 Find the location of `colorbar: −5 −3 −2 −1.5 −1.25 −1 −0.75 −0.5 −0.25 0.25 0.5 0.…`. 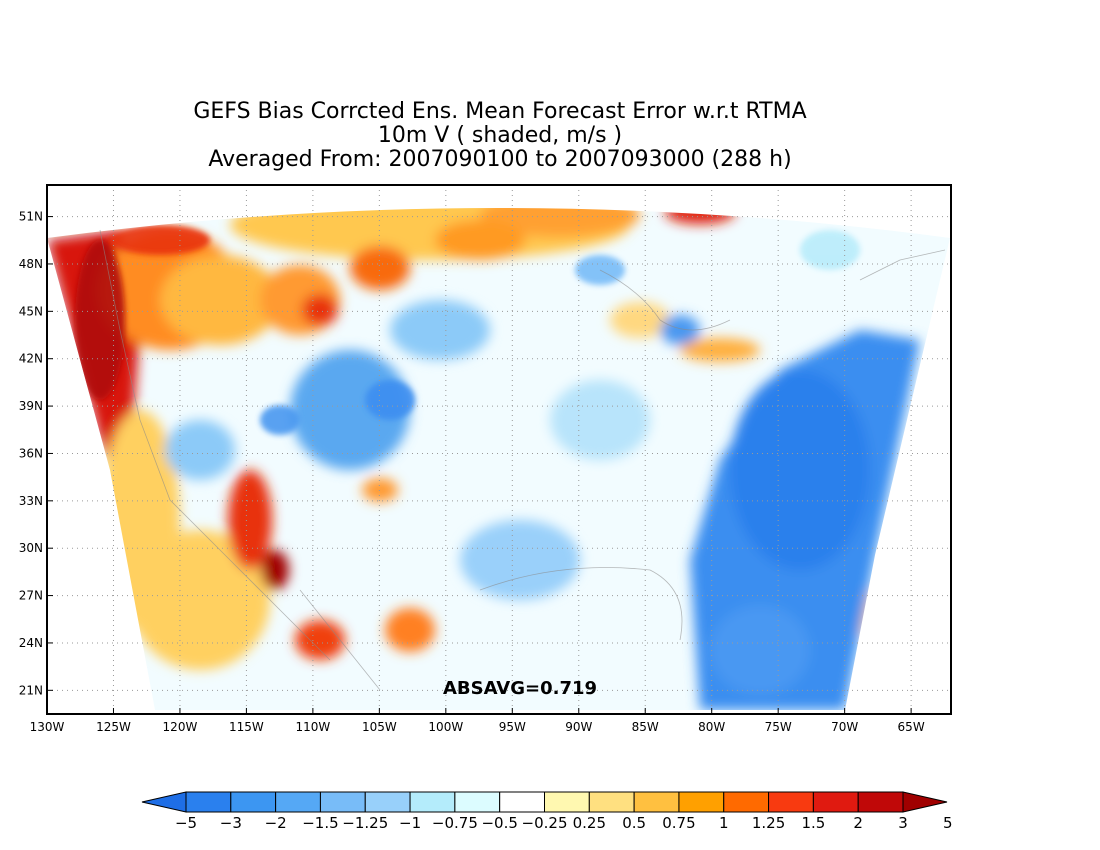

colorbar: −5 −3 −2 −1.5 −1.25 −1 −0.75 −0.5 −0.25 0.25 0.5 0.… is located at coordinates (547, 811).